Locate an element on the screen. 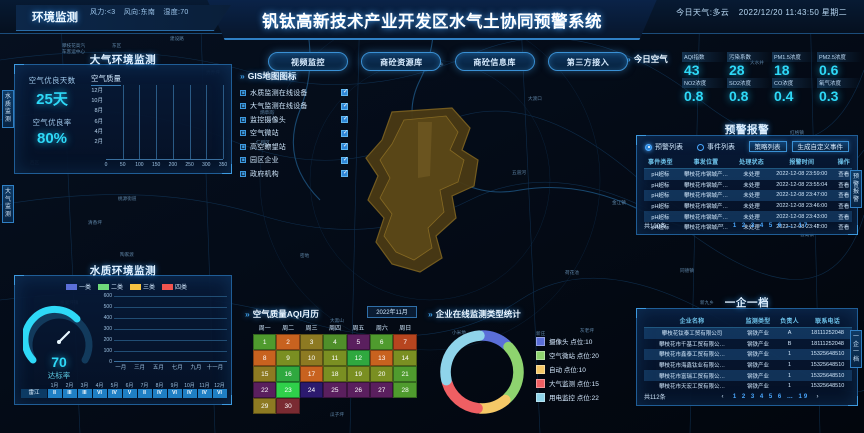 The height and width of the screenshot is (433, 864). radio-warning-list is located at coordinates (648, 147).